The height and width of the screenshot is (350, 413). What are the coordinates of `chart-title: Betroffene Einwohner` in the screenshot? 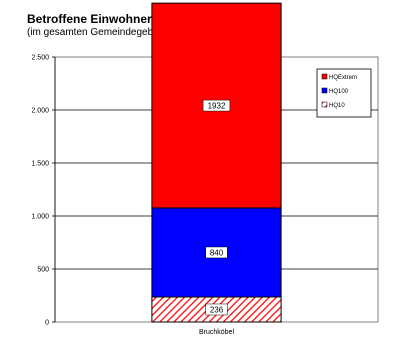 It's located at (89, 19).